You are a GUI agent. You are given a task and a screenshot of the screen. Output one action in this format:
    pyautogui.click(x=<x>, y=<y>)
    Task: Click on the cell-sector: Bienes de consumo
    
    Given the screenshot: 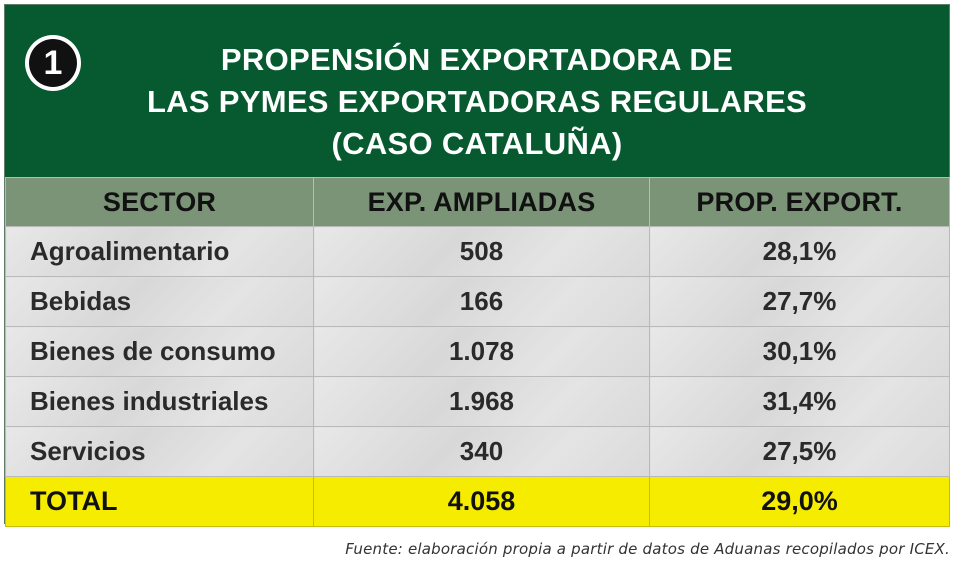 What is the action you would take?
    pyautogui.click(x=159, y=351)
    